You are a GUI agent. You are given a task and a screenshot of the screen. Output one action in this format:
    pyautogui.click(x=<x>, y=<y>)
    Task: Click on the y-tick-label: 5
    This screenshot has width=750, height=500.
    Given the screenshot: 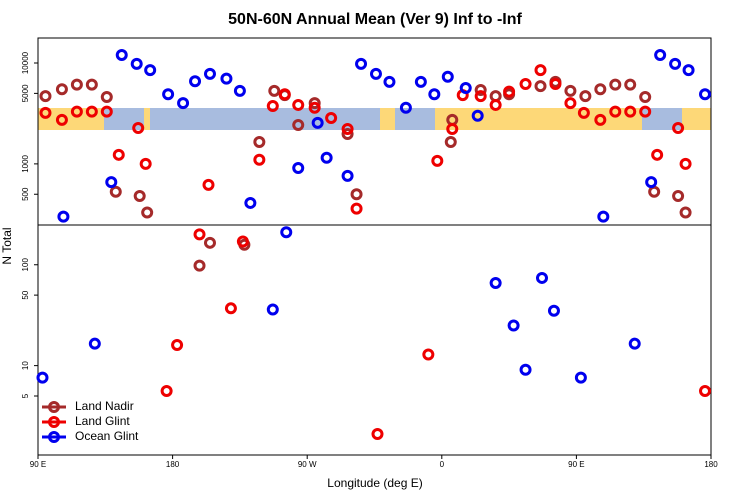 What is the action you would take?
    pyautogui.click(x=25, y=395)
    